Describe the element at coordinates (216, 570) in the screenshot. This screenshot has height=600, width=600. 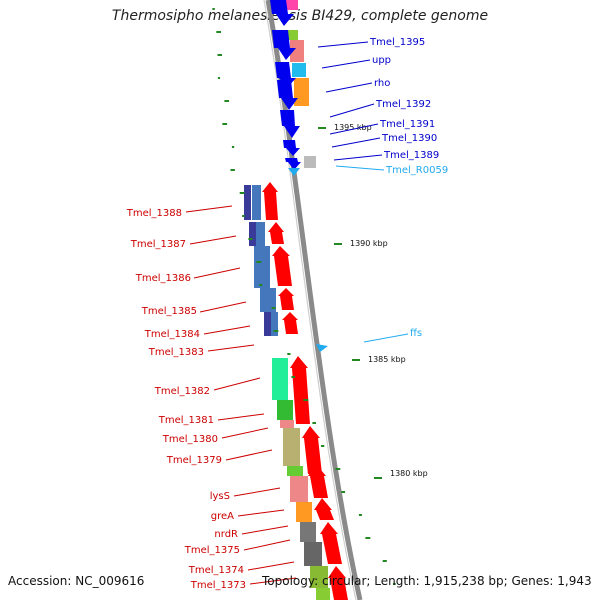
I see `gene-label: Tmel_1374` at that location.